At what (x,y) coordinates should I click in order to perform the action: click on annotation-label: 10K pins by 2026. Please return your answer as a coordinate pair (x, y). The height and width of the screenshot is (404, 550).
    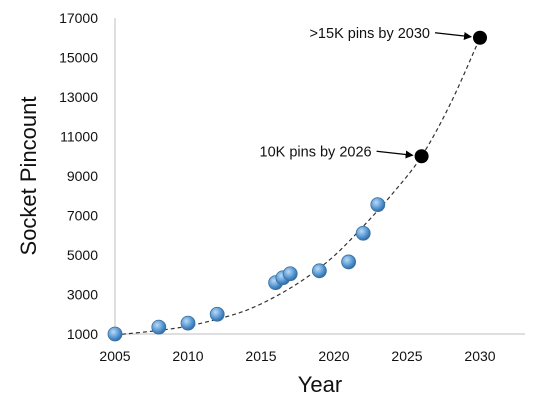
    Looking at the image, I should click on (316, 152).